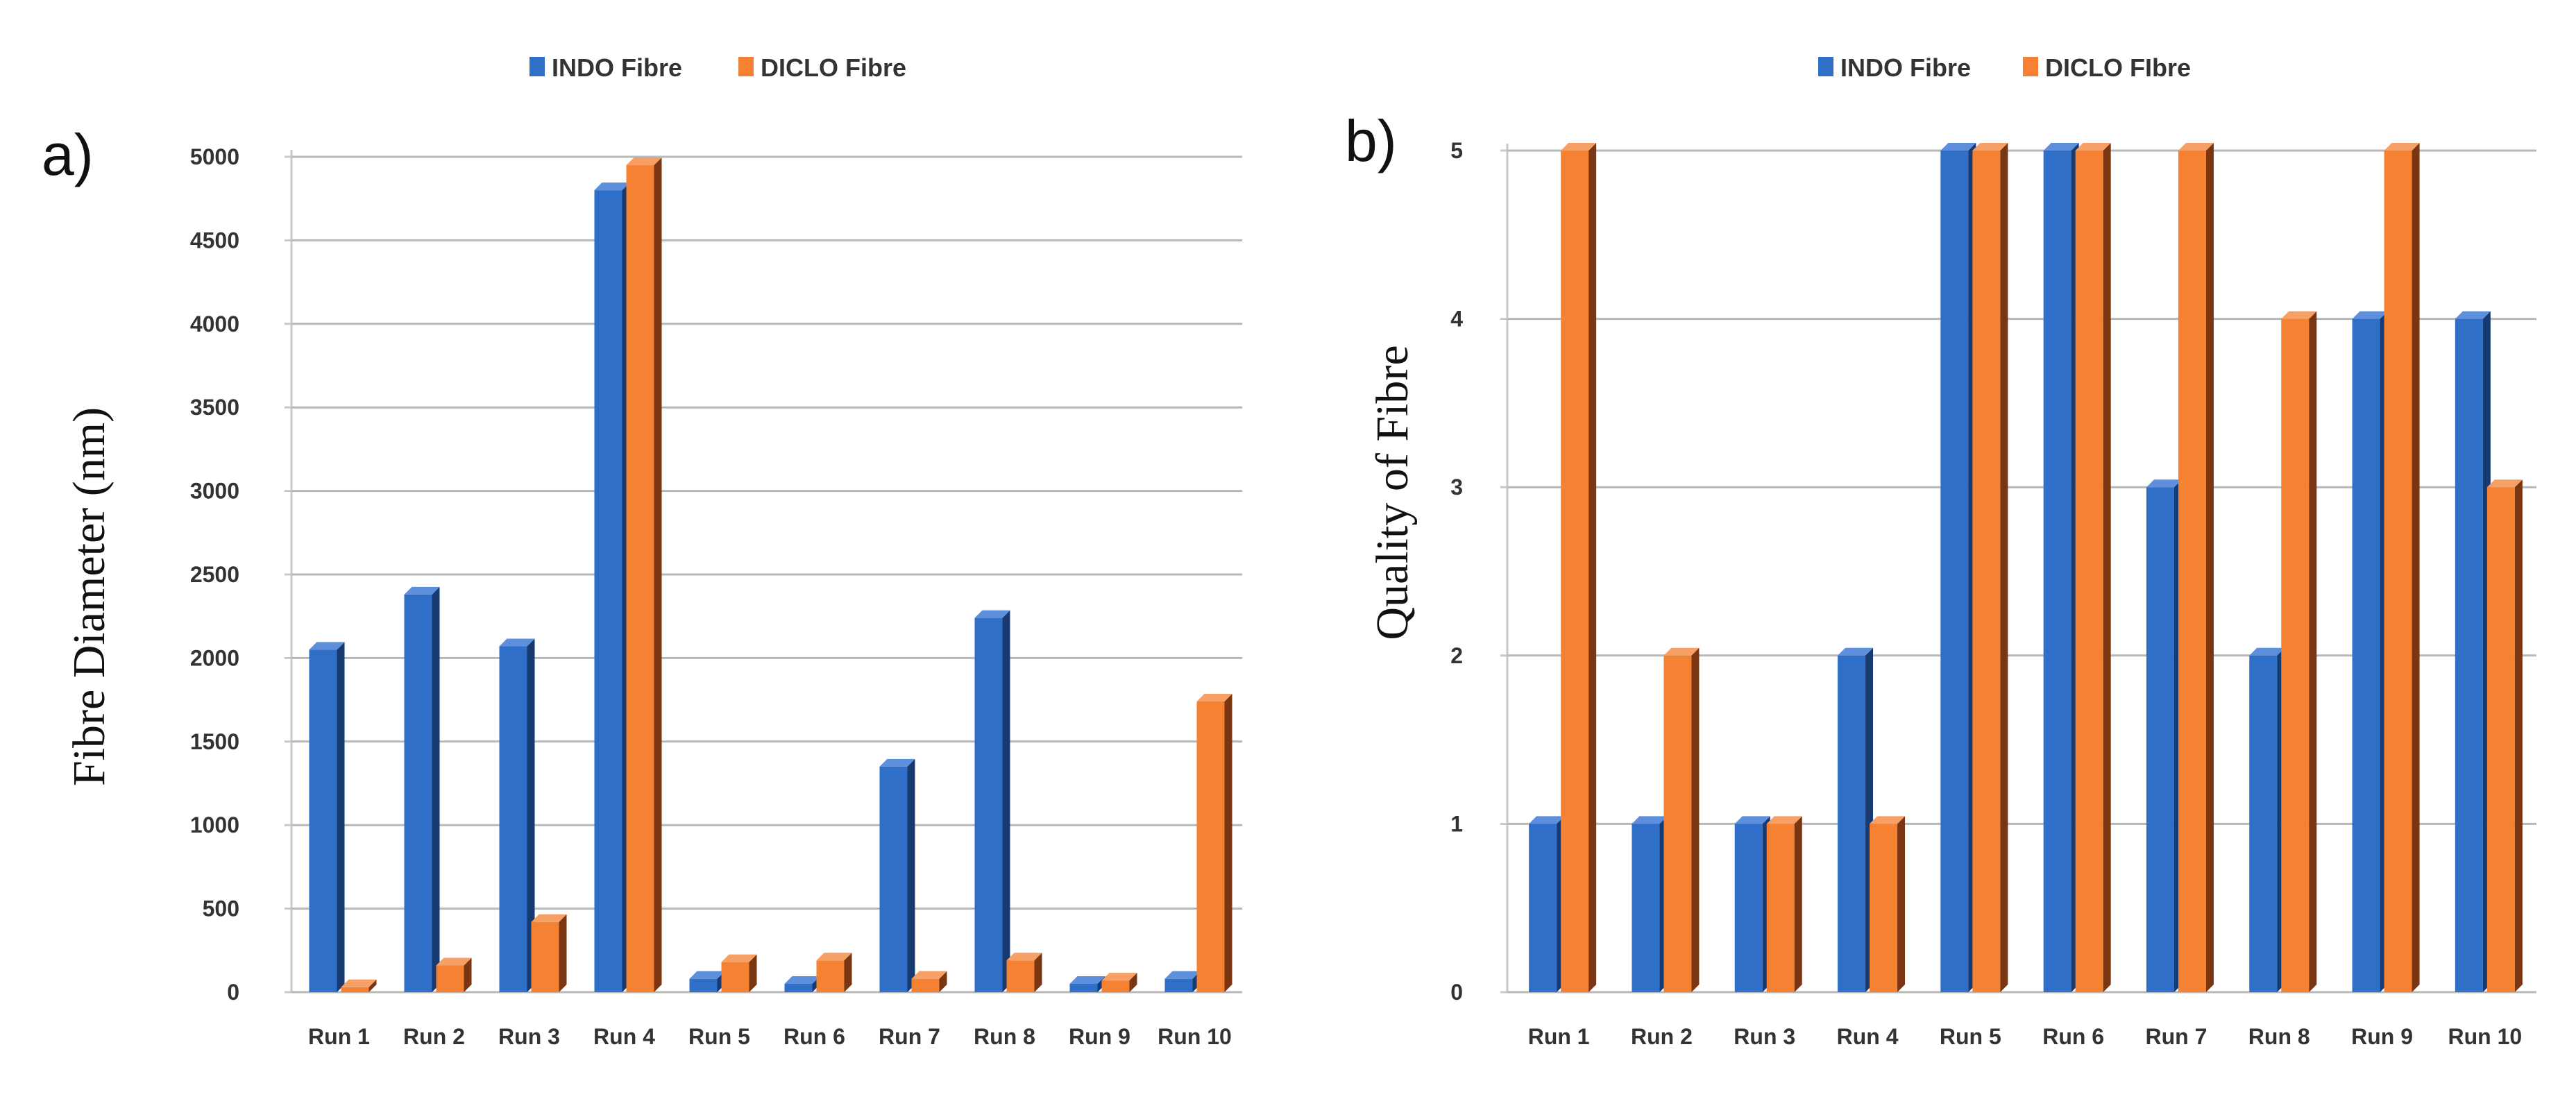  Describe the element at coordinates (1868, 1036) in the screenshot. I see `panel-b-x-tick-label: Run 4` at that location.